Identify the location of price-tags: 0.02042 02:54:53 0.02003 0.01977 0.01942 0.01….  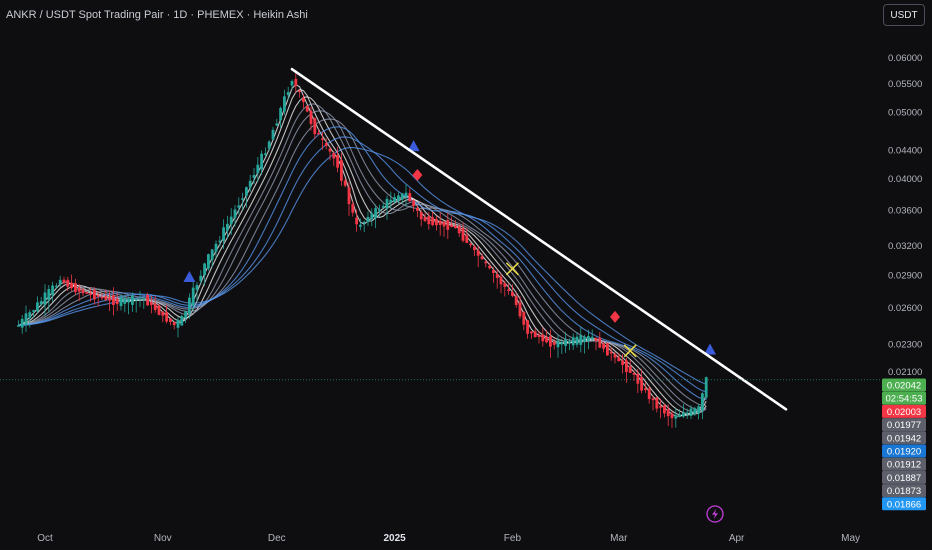
(904, 444).